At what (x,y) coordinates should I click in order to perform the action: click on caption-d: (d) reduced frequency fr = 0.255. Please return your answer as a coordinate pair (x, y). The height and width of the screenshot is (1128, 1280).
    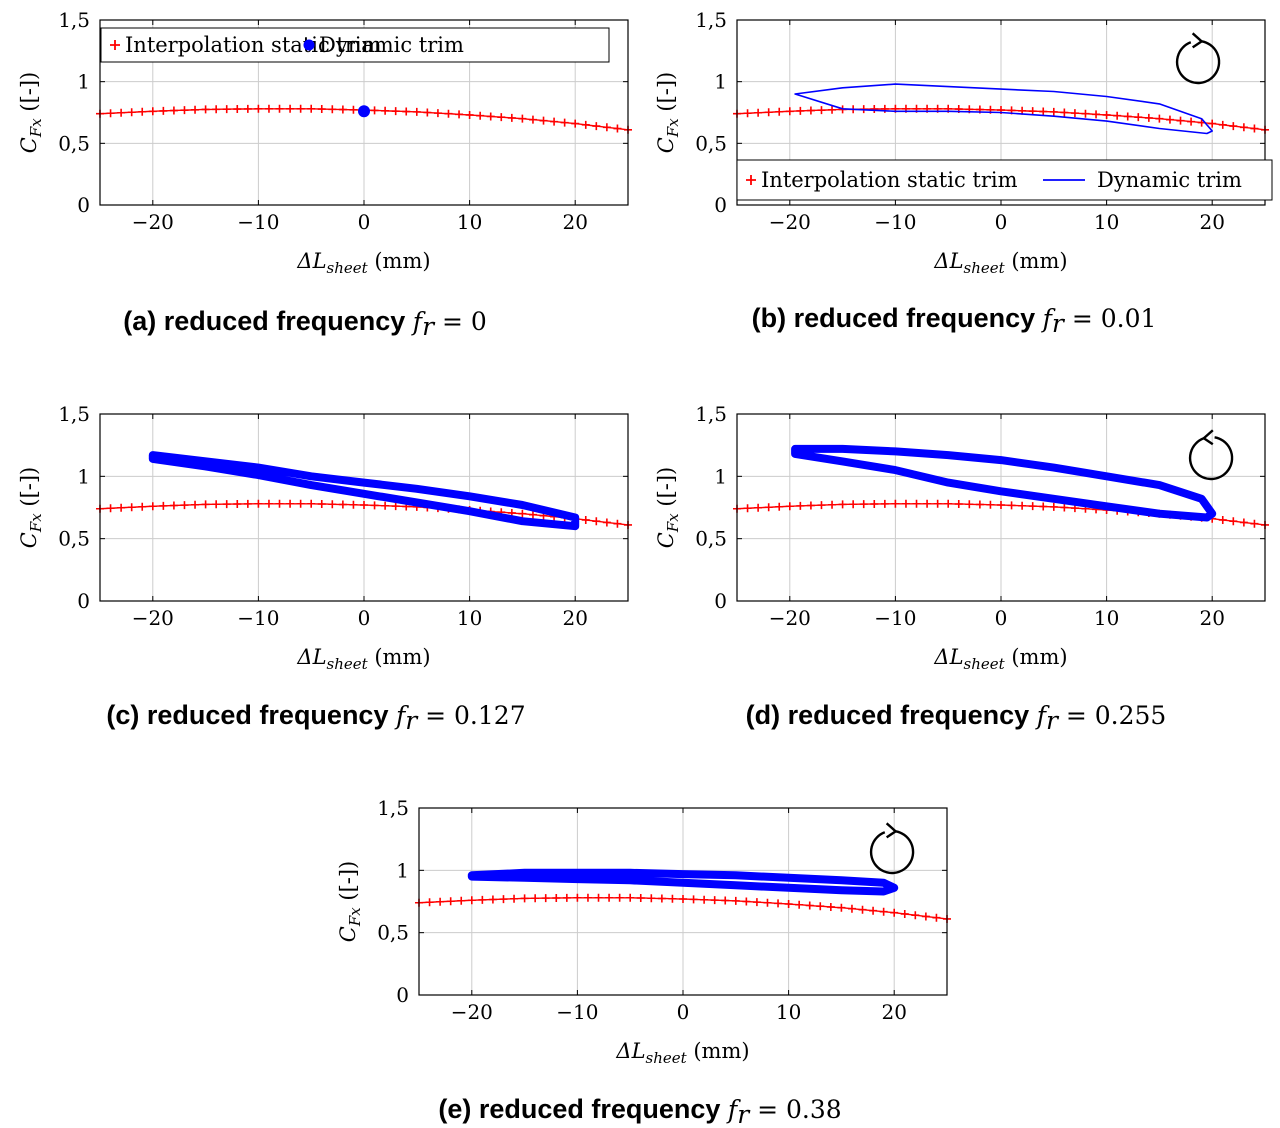
    Looking at the image, I should click on (956, 717).